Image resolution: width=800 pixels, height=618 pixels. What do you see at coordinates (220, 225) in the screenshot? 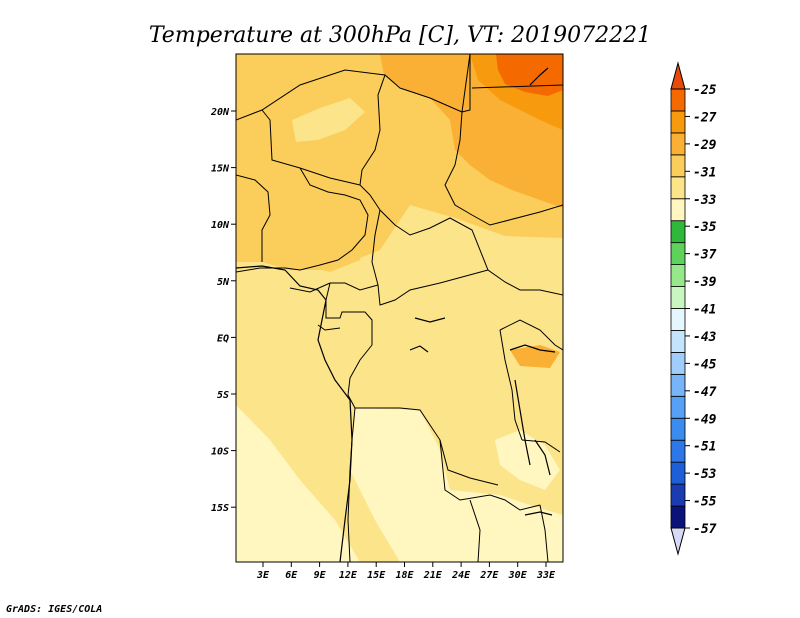
I see `lat-tick-label: 10N` at bounding box center [220, 225].